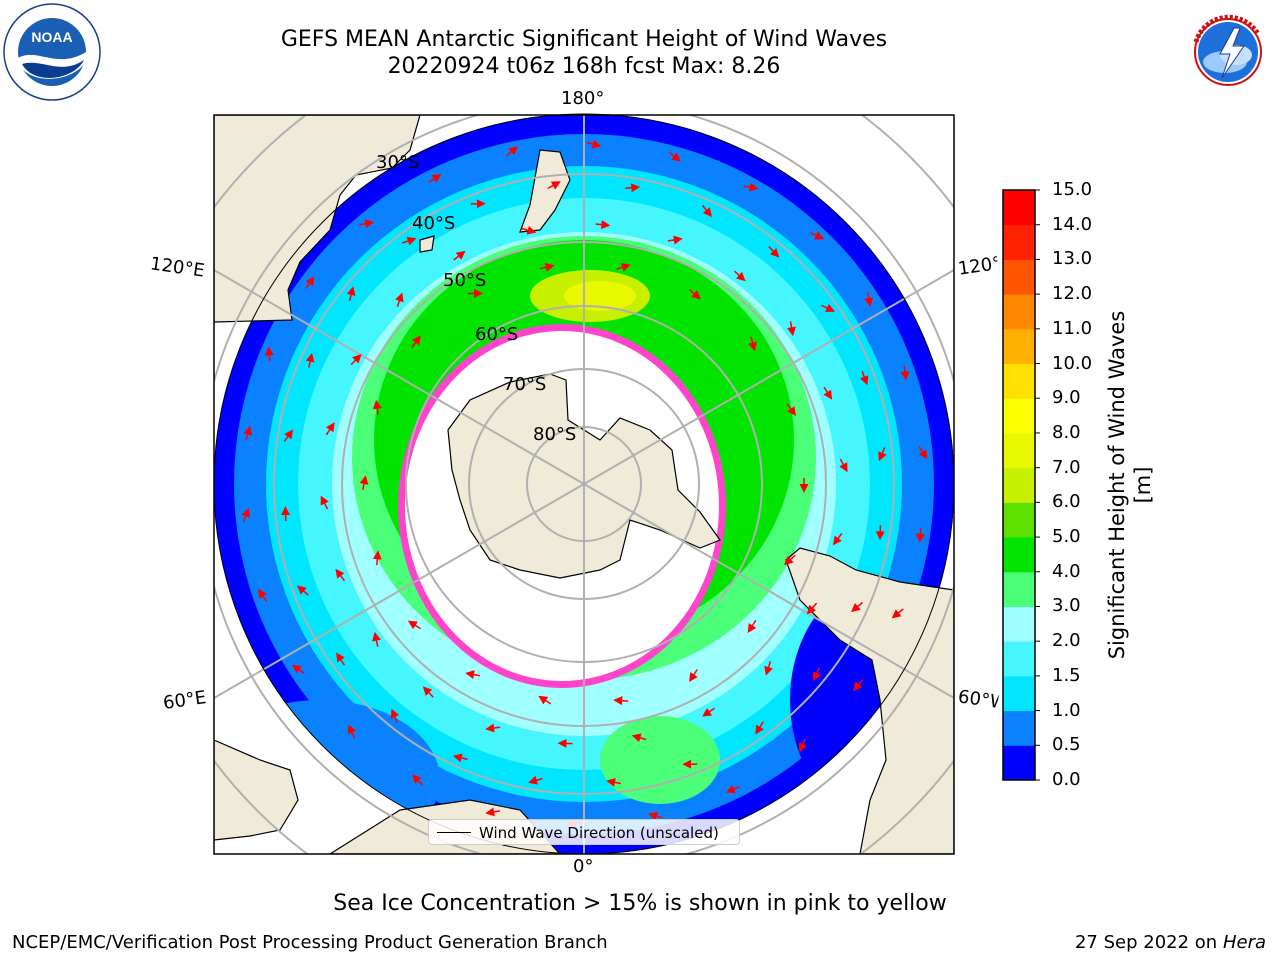  Describe the element at coordinates (1072, 259) in the screenshot. I see `colorbar-tick-label: 13.0` at that location.